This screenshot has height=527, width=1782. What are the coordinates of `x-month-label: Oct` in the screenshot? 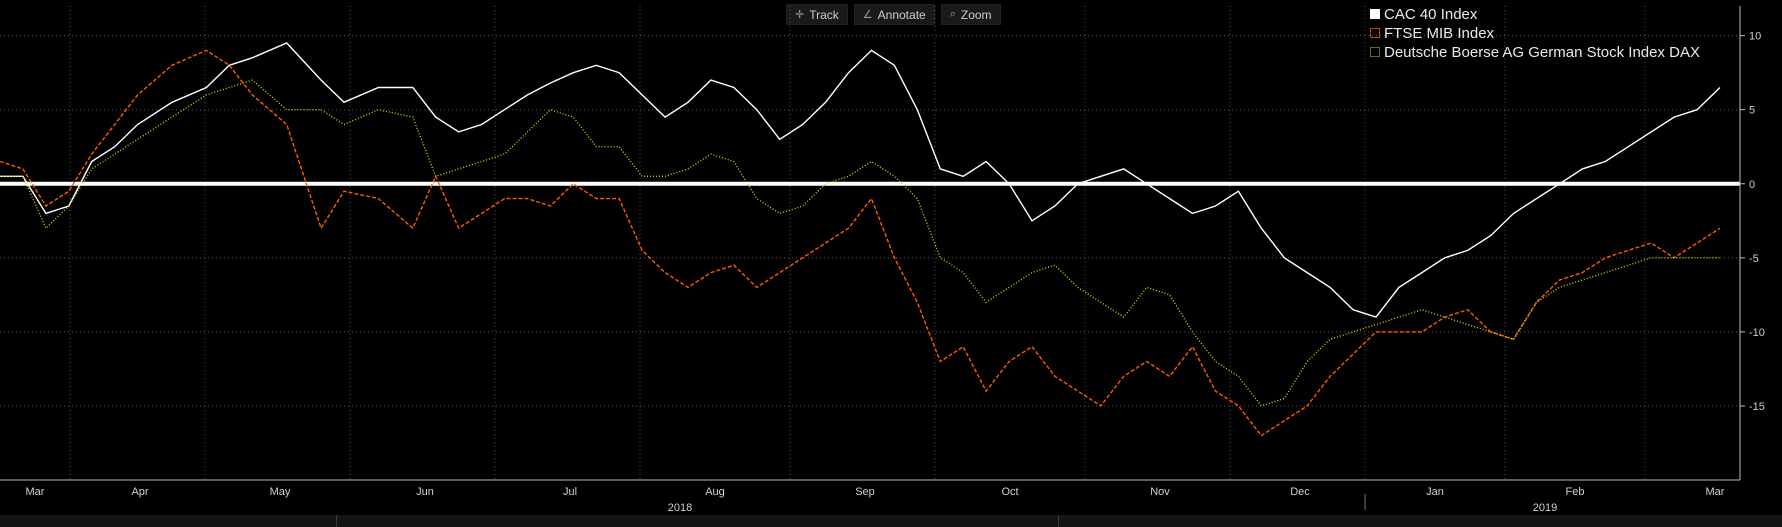 It's located at (1009, 492).